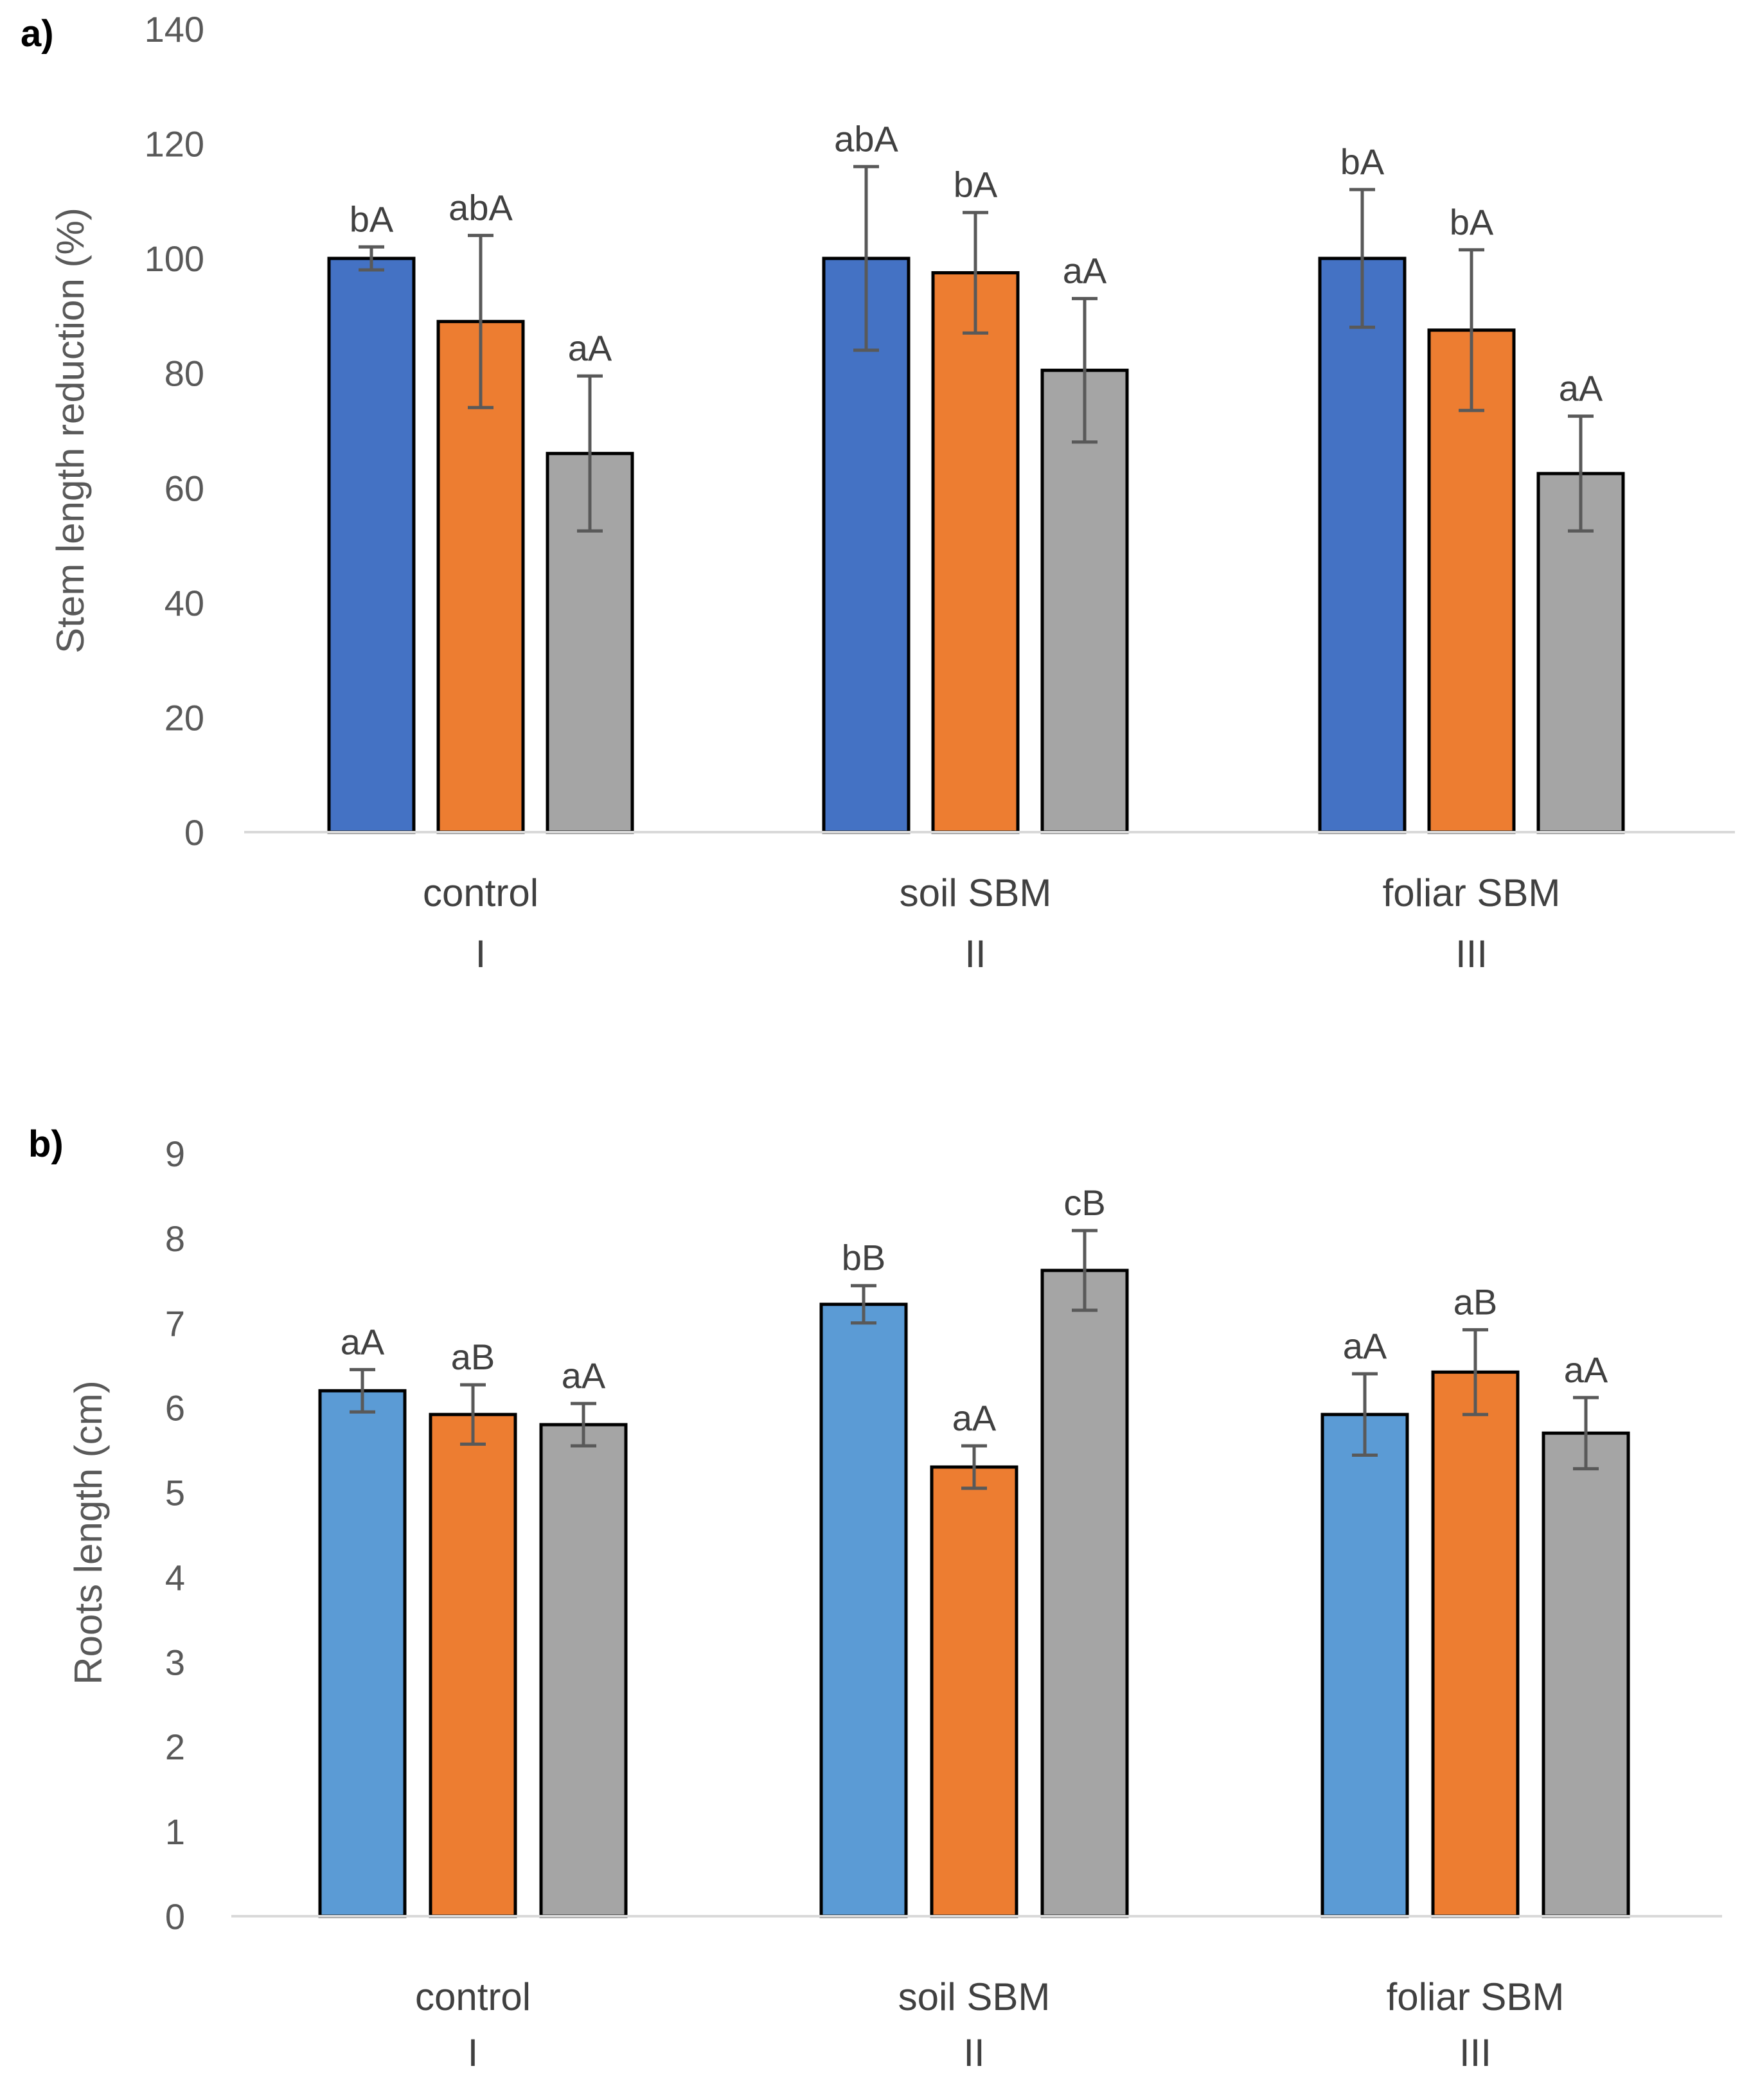  Describe the element at coordinates (974, 1310) in the screenshot. I see `data-labels-b: aA aB aA bB aA cB aA aB aA` at that location.